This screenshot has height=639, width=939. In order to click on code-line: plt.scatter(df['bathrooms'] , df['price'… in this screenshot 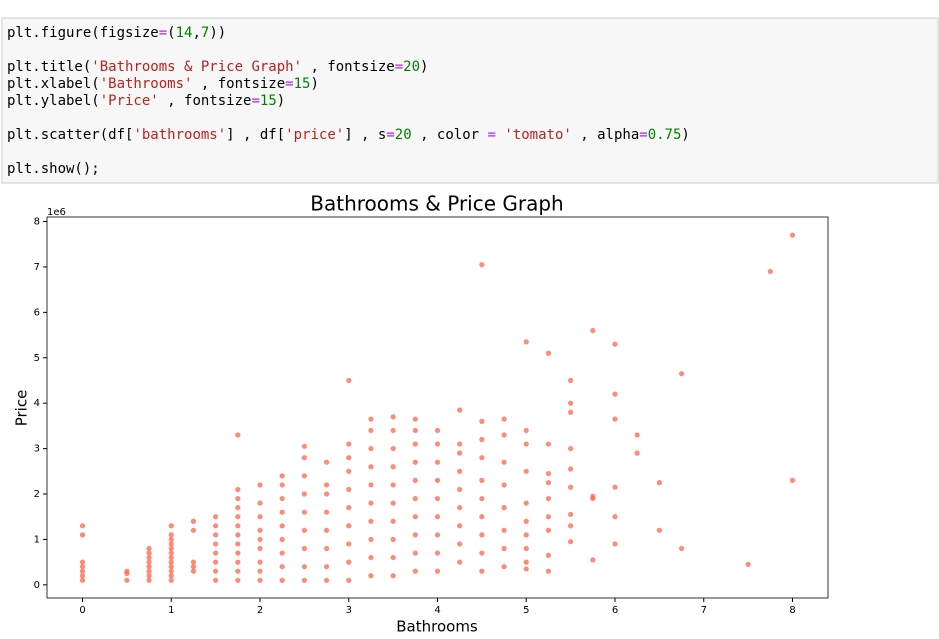, I will do `click(348, 135)`.